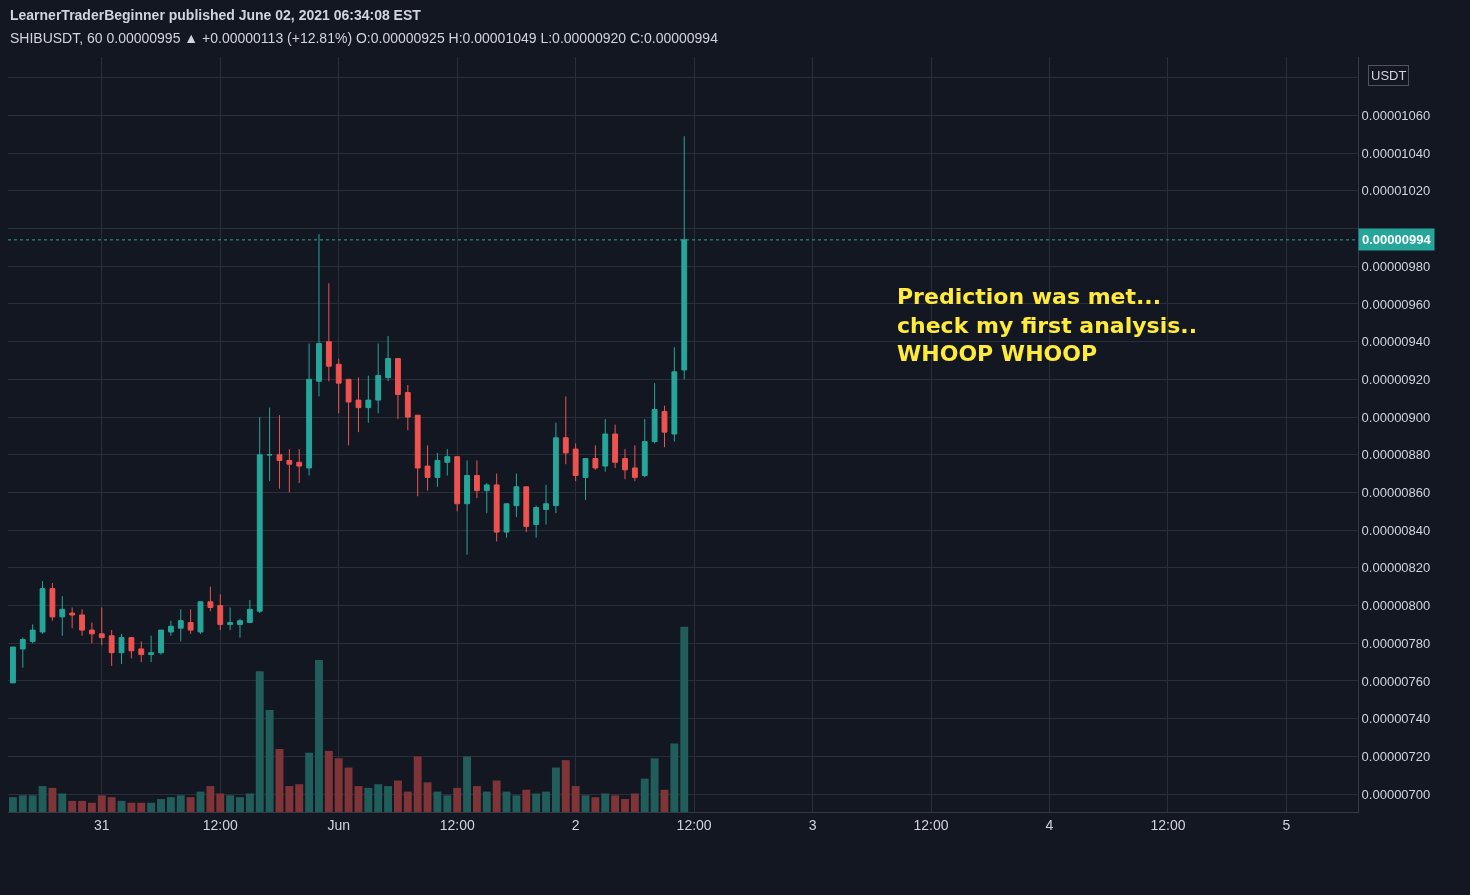  What do you see at coordinates (364, 38) in the screenshot?
I see `chart-subtitle: SHIBUSDT, 60 0.00000995 ▲ +0.00000113 (+12.81%) O:0.00000925 H:0.00001049 L:0.00000920 C:0.00000994` at bounding box center [364, 38].